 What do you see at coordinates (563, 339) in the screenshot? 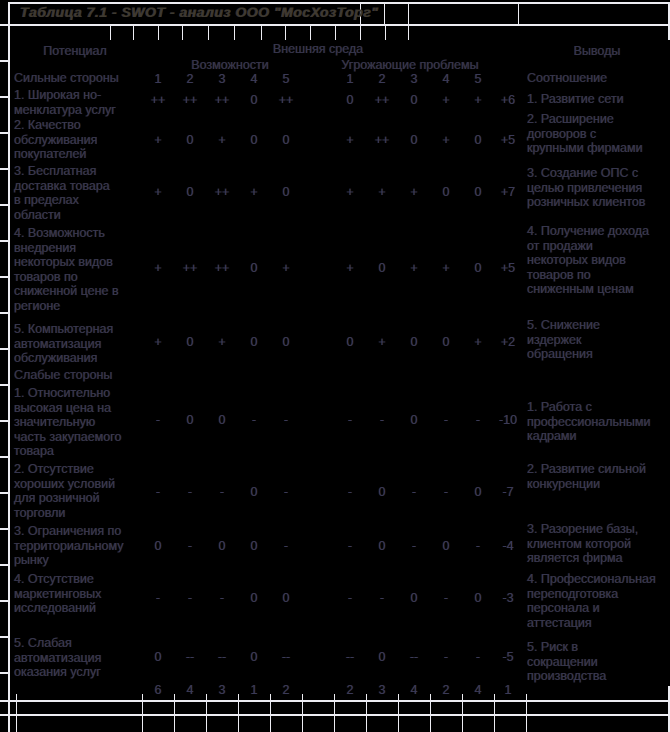
I see `conclusion-strength-item: 5. Снижение издержек обращения` at bounding box center [563, 339].